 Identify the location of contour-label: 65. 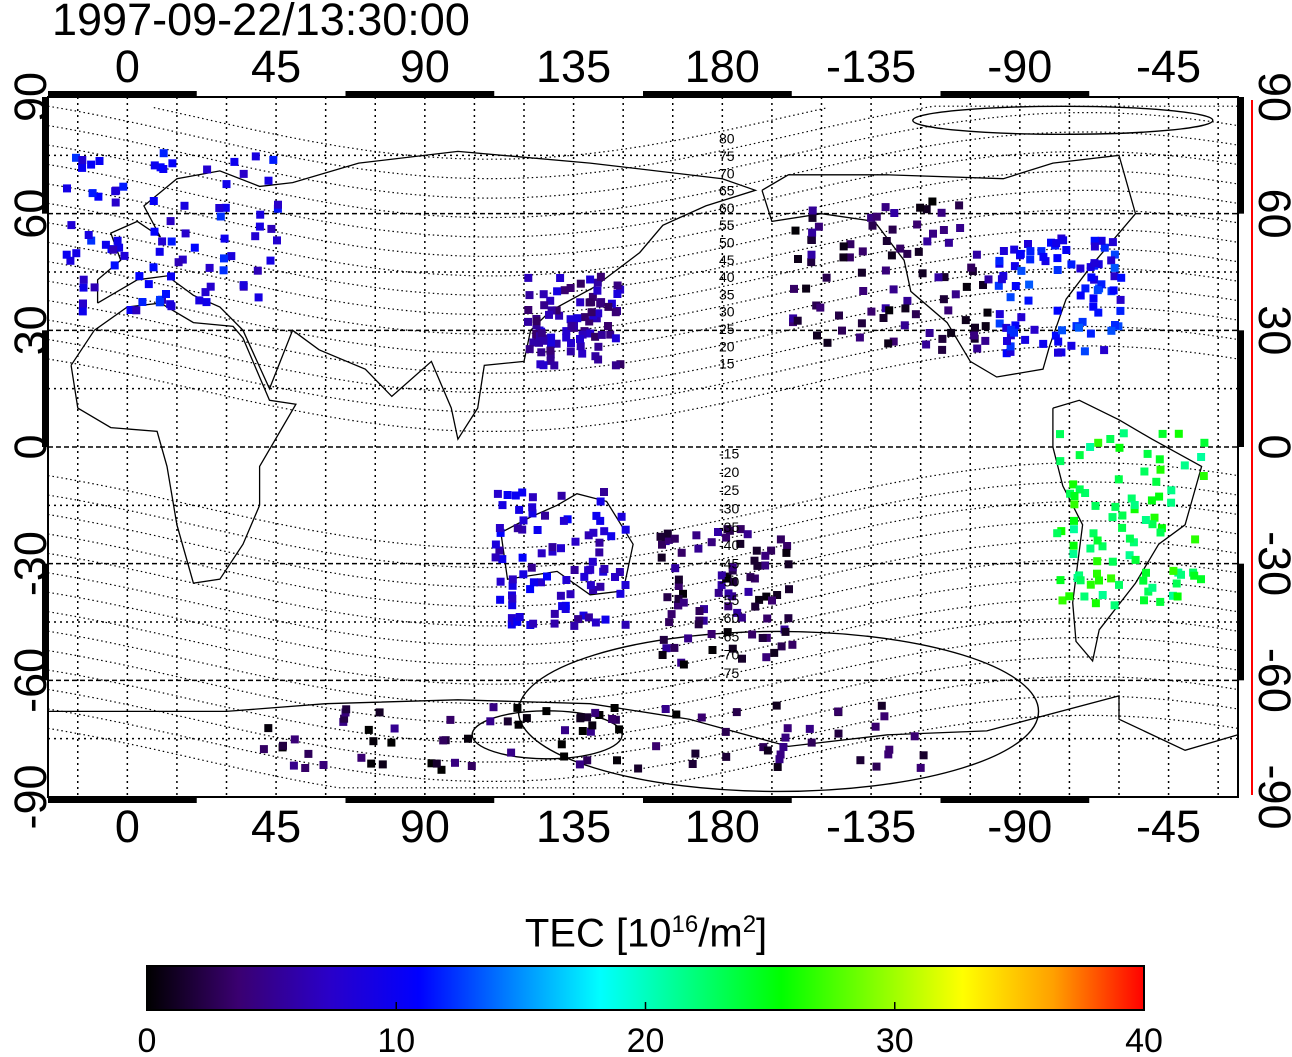
(727, 191).